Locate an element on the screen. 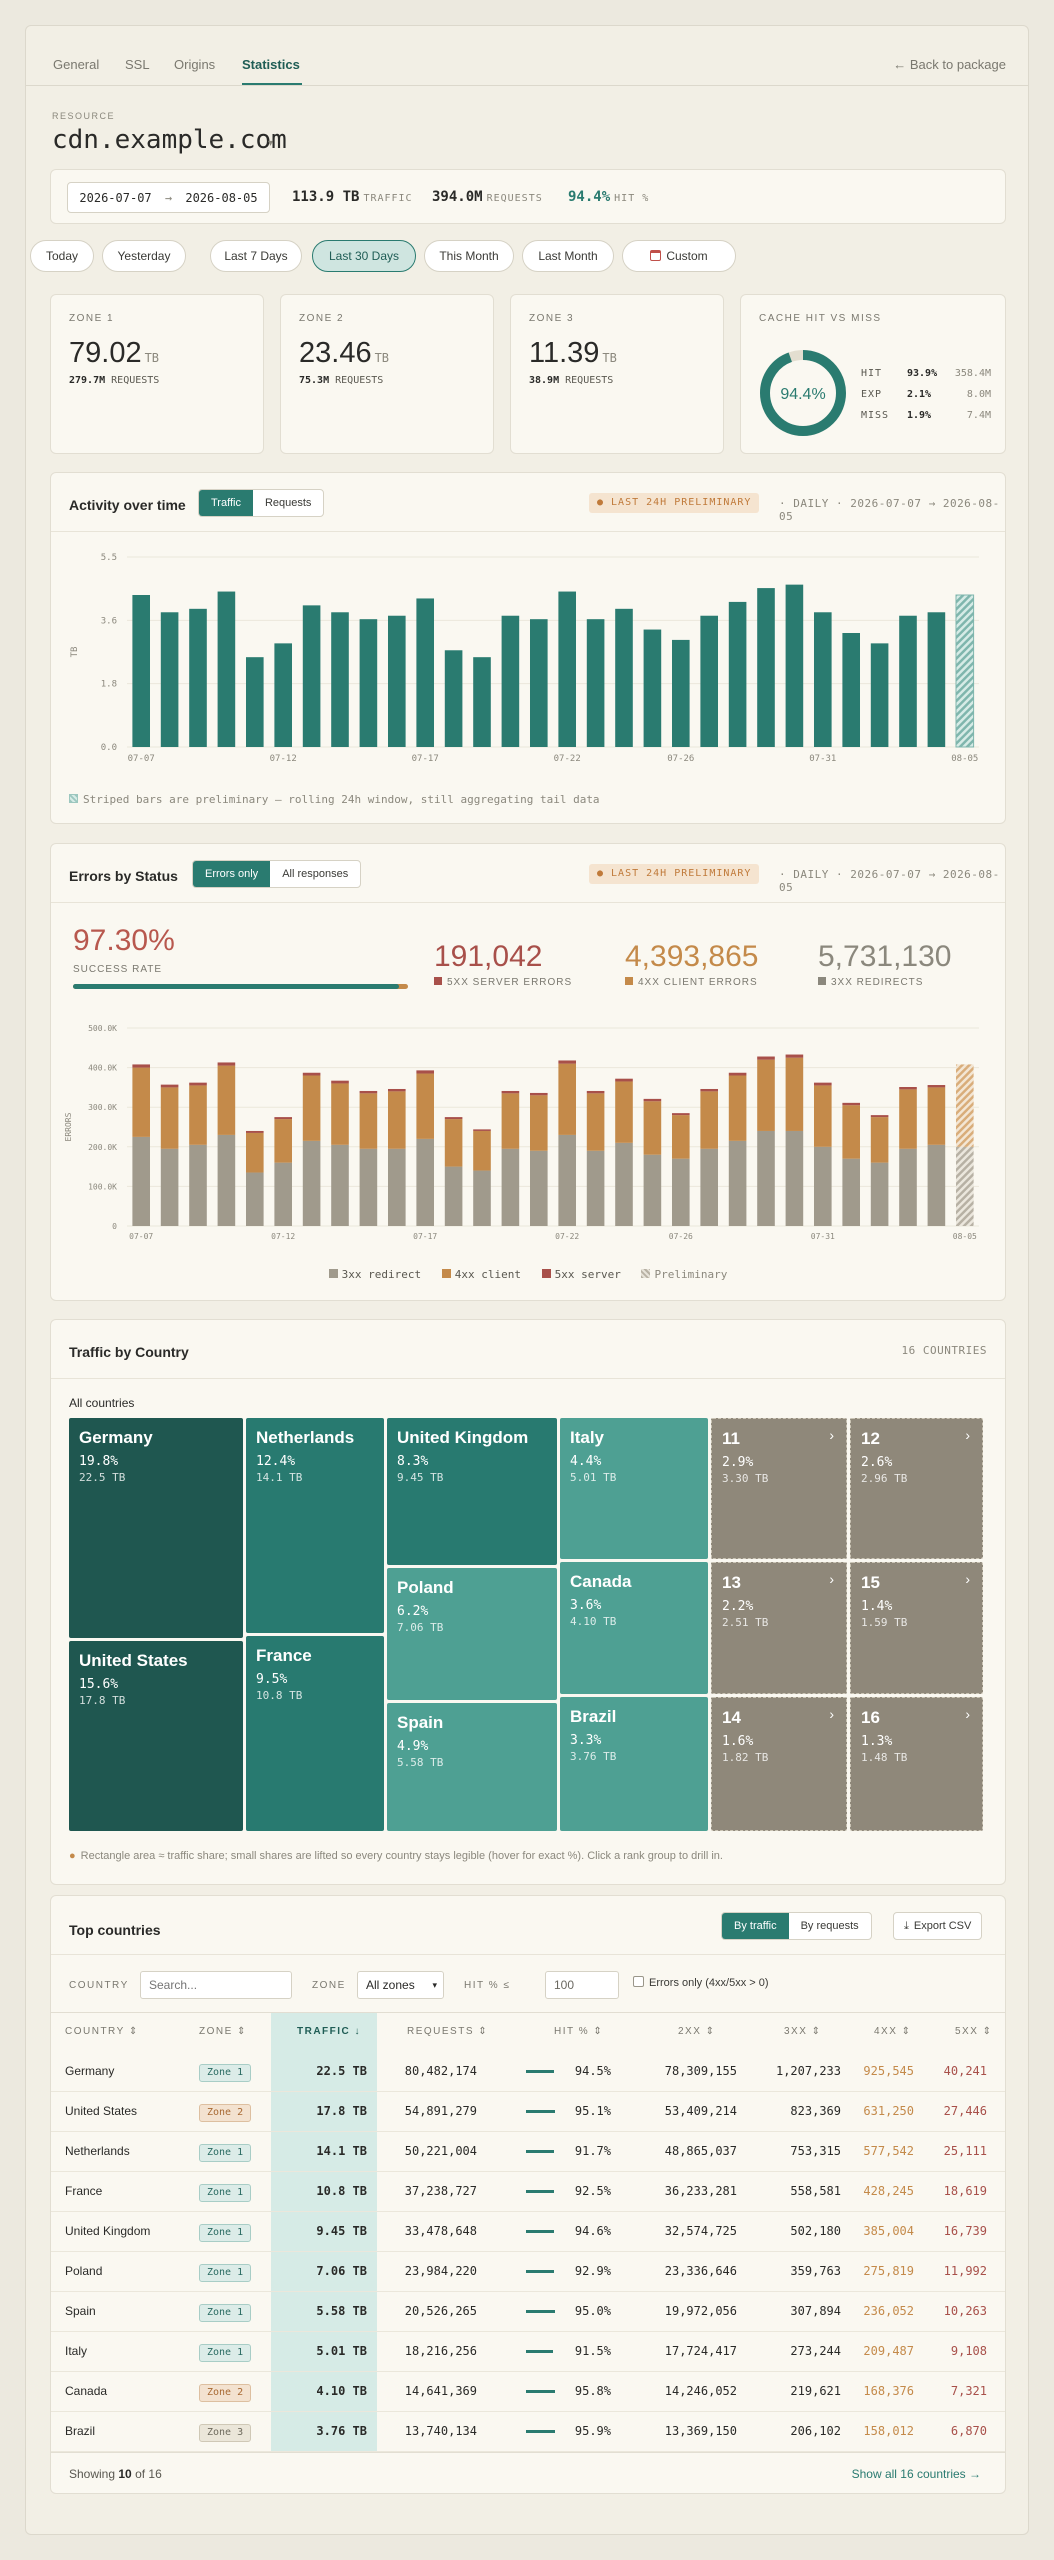 The image size is (1054, 2560). tile-italy: Italy 4.4% 5.01 TB is located at coordinates (634, 1488).